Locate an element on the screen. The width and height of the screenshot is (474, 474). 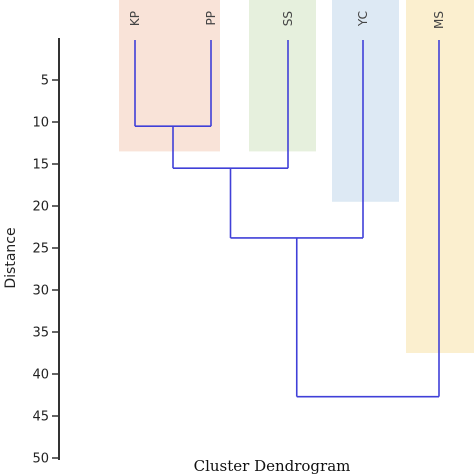
chart-title: Cluster Dendrogram is located at coordinates (272, 465).